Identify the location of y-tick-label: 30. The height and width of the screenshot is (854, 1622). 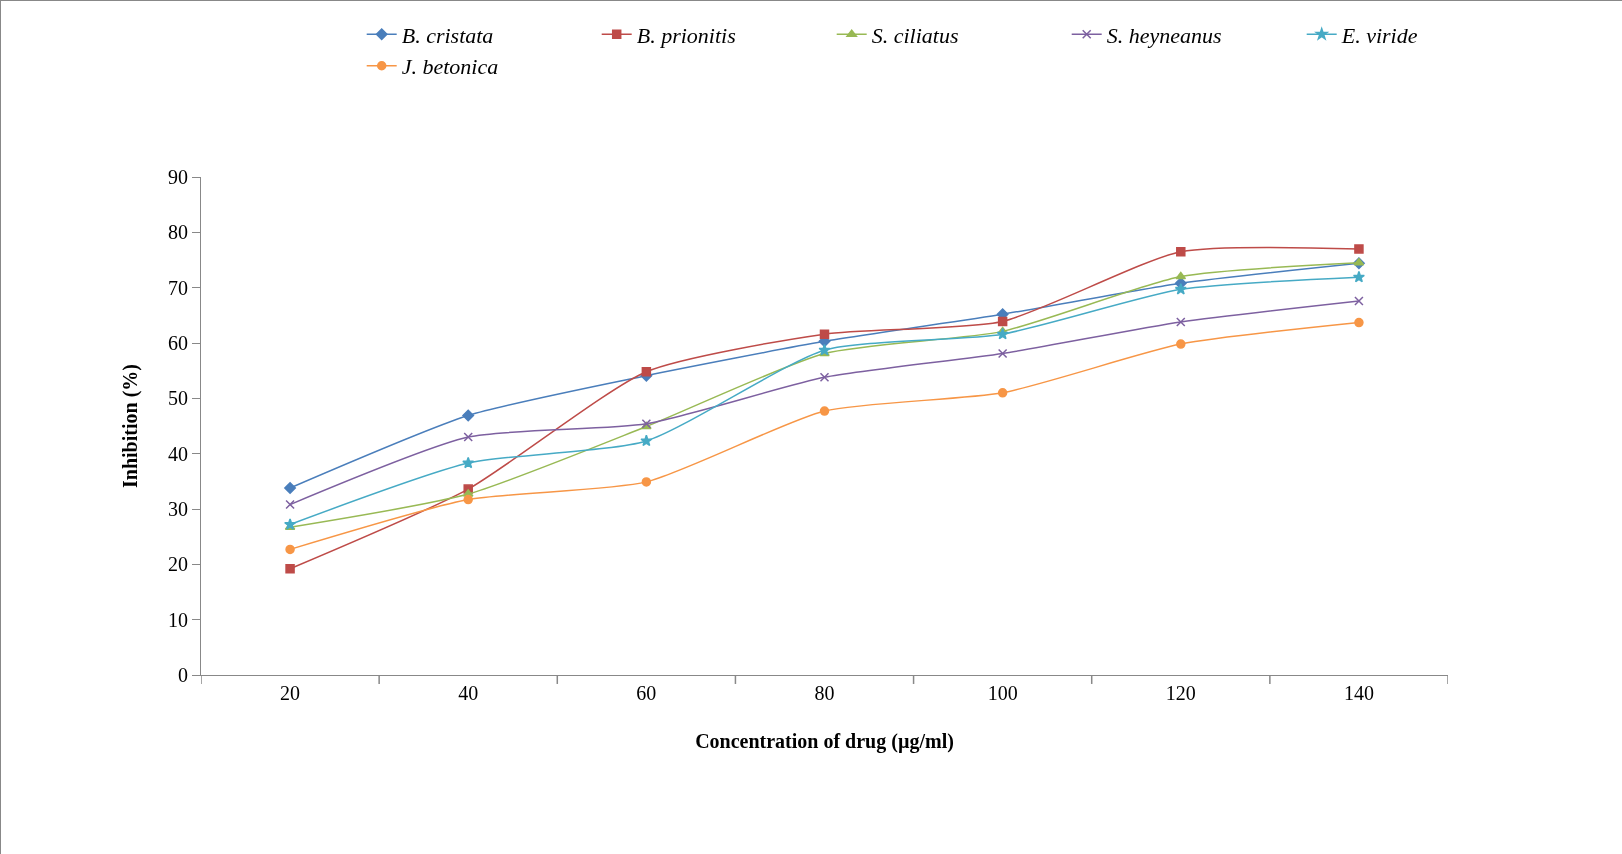
(178, 509).